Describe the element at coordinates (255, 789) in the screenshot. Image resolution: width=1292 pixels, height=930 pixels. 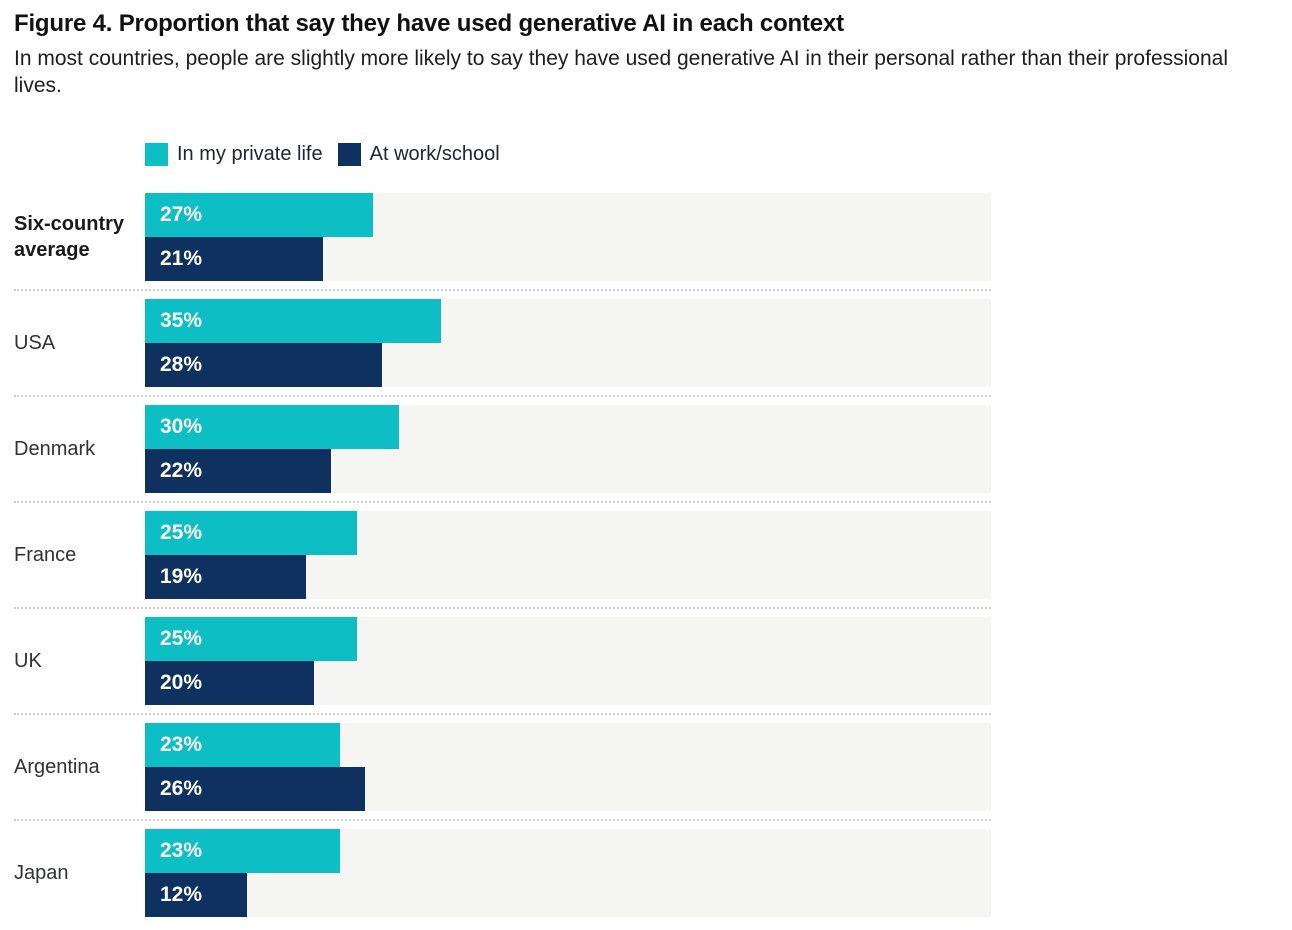
I see `bar-fill: 26%` at that location.